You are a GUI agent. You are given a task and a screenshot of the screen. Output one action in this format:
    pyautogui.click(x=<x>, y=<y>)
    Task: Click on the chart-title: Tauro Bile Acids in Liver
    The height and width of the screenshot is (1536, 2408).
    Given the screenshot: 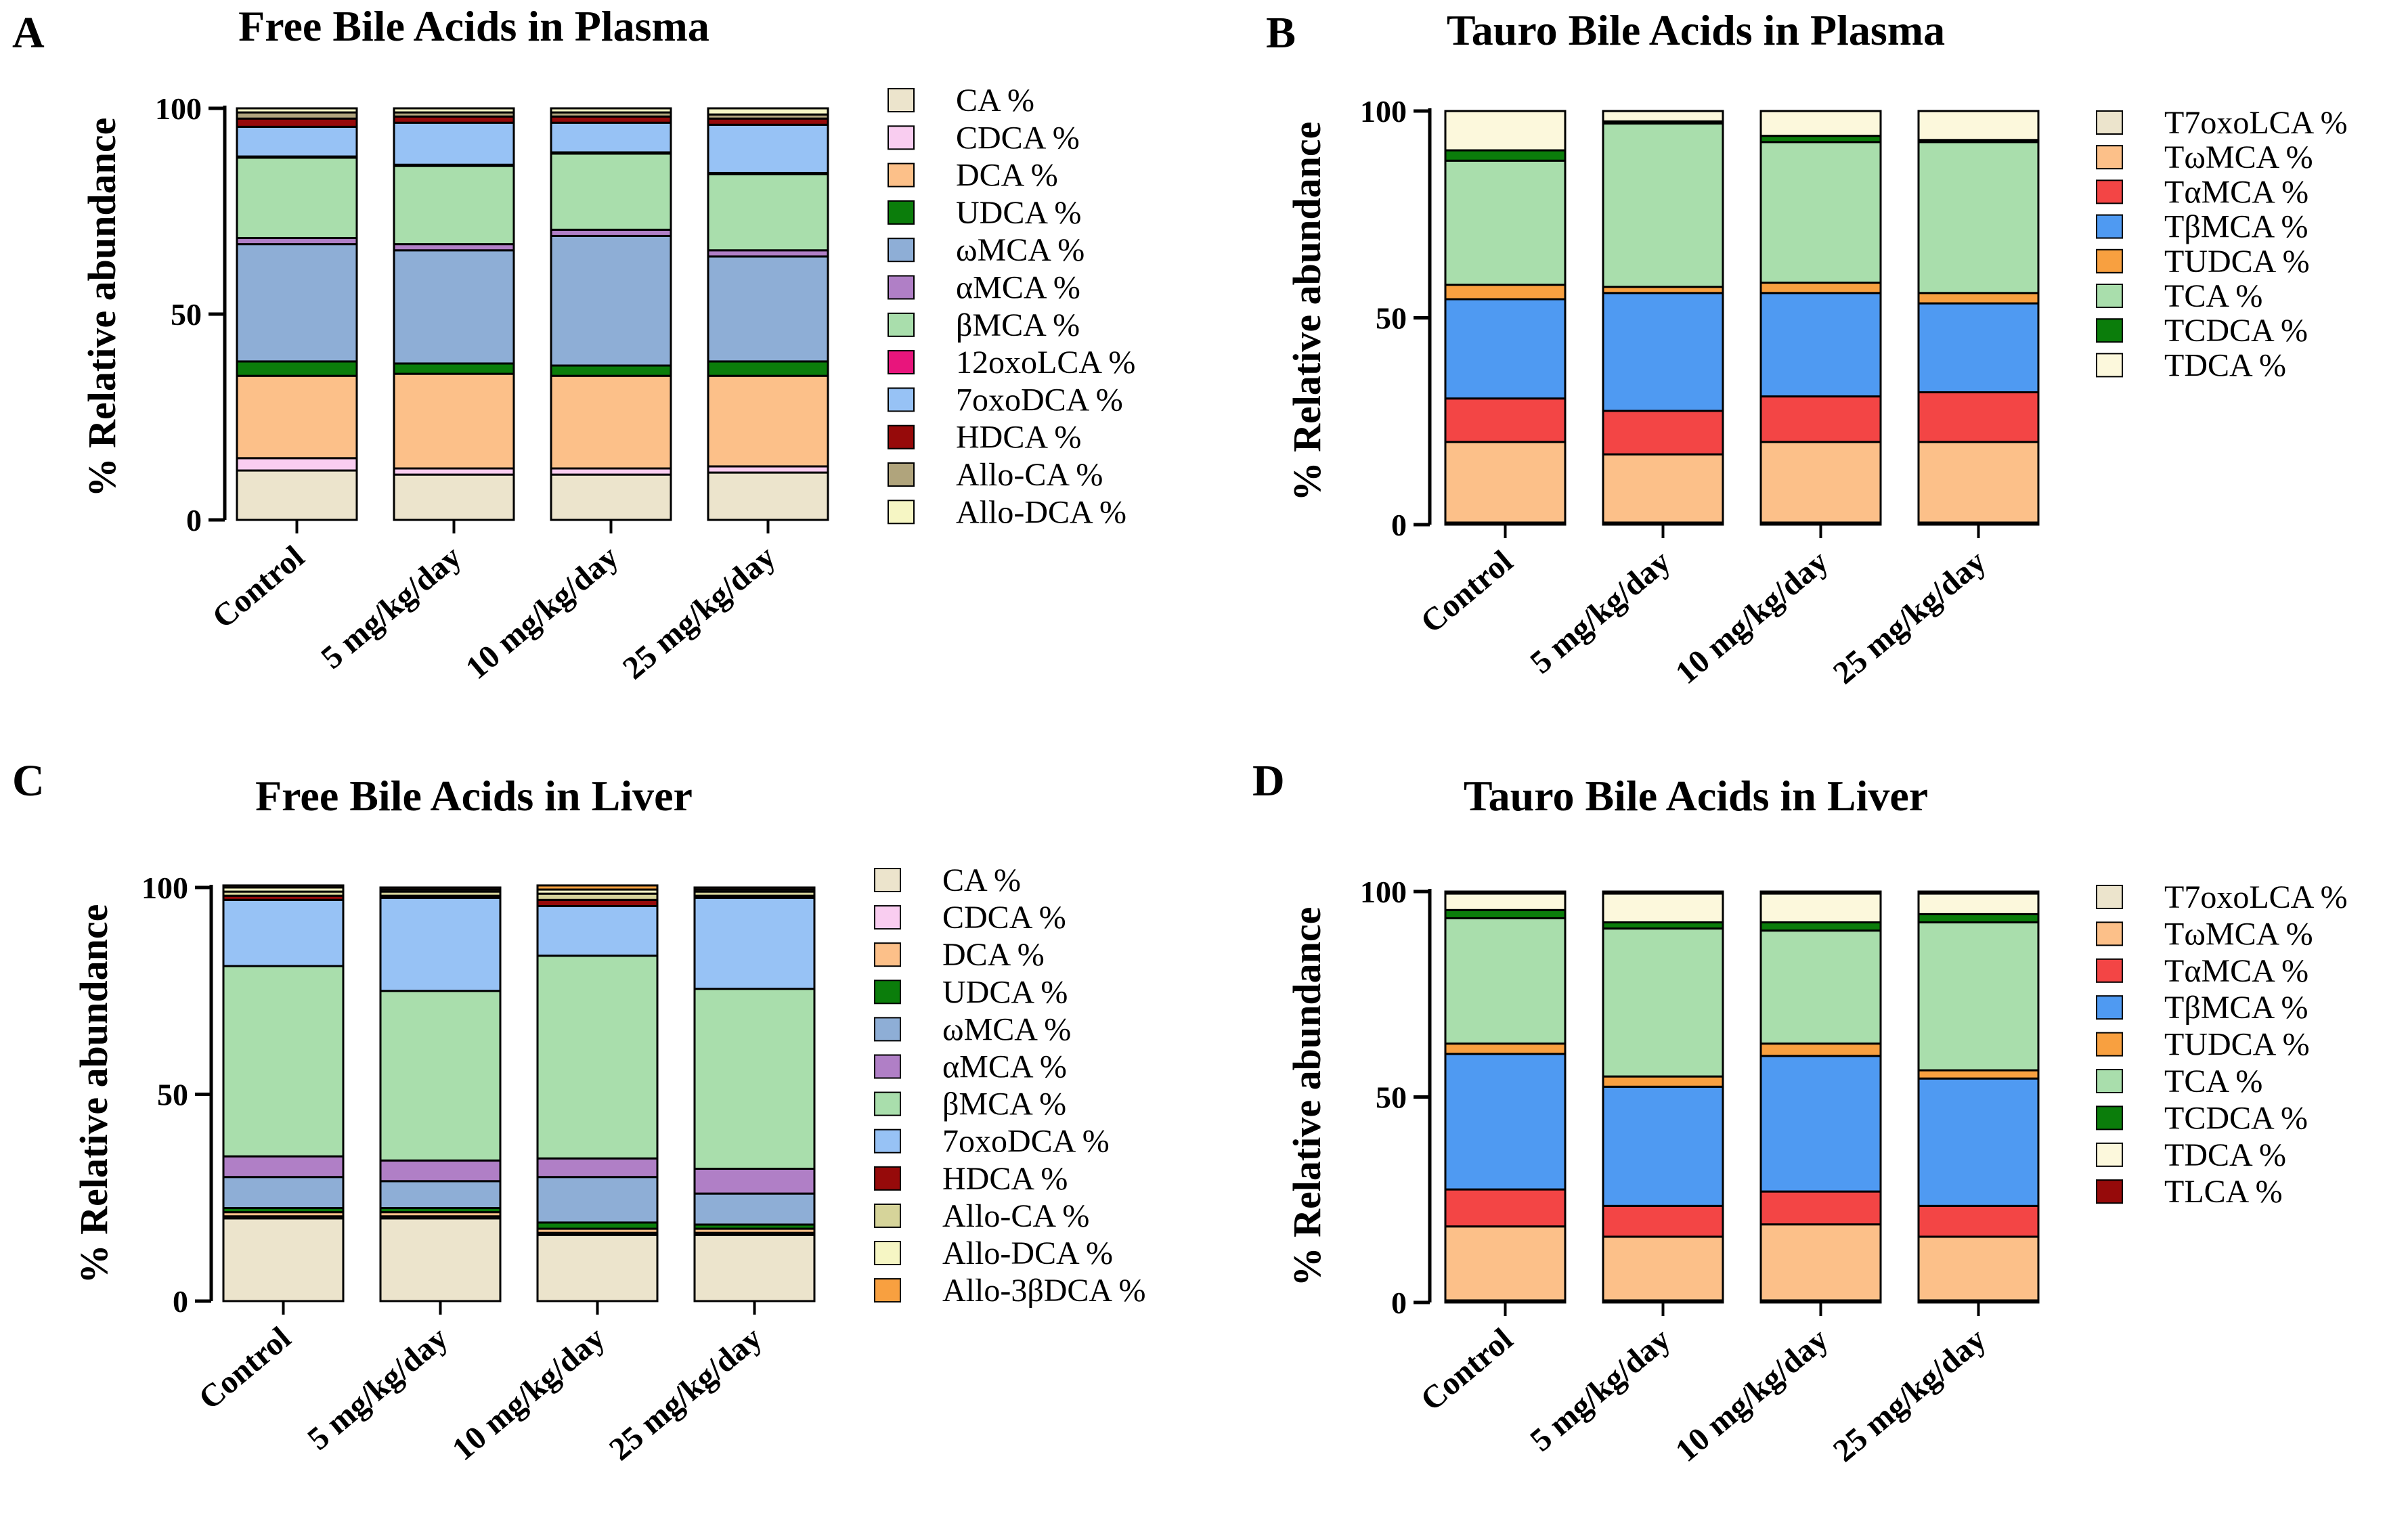 What is the action you would take?
    pyautogui.click(x=1696, y=796)
    